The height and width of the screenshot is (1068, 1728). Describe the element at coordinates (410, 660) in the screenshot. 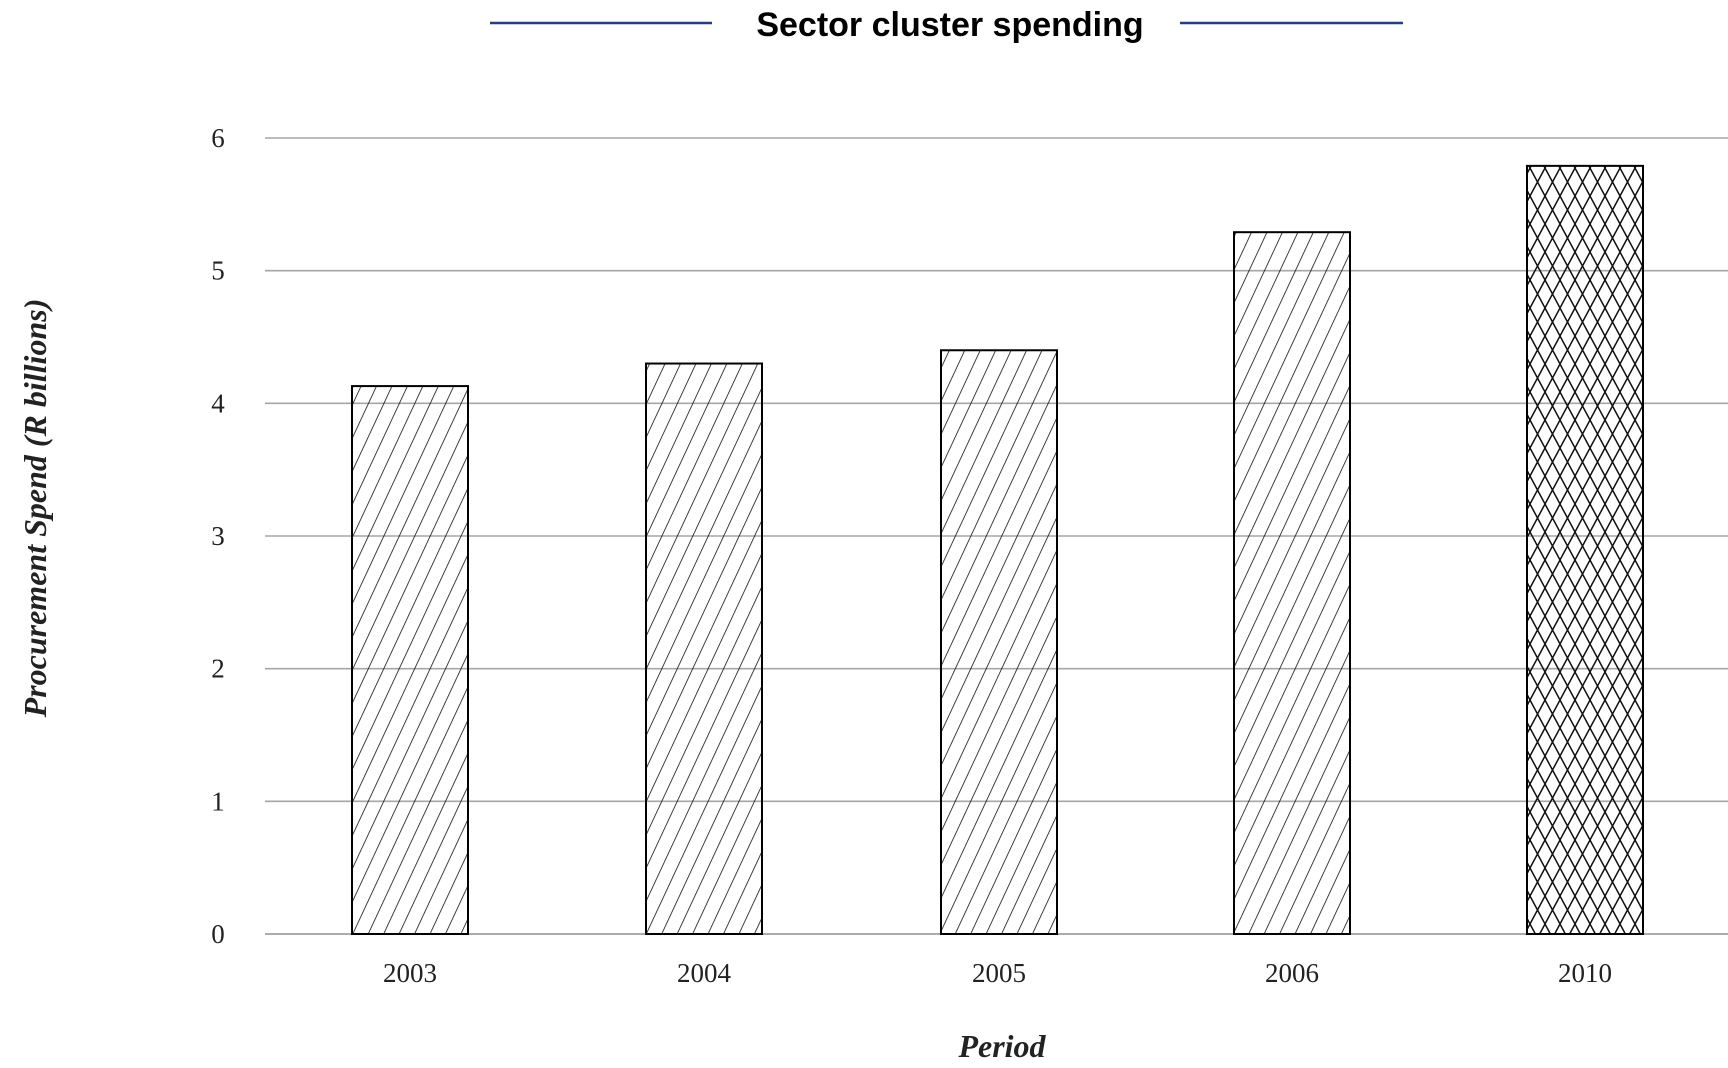

I see `bar-2003` at that location.